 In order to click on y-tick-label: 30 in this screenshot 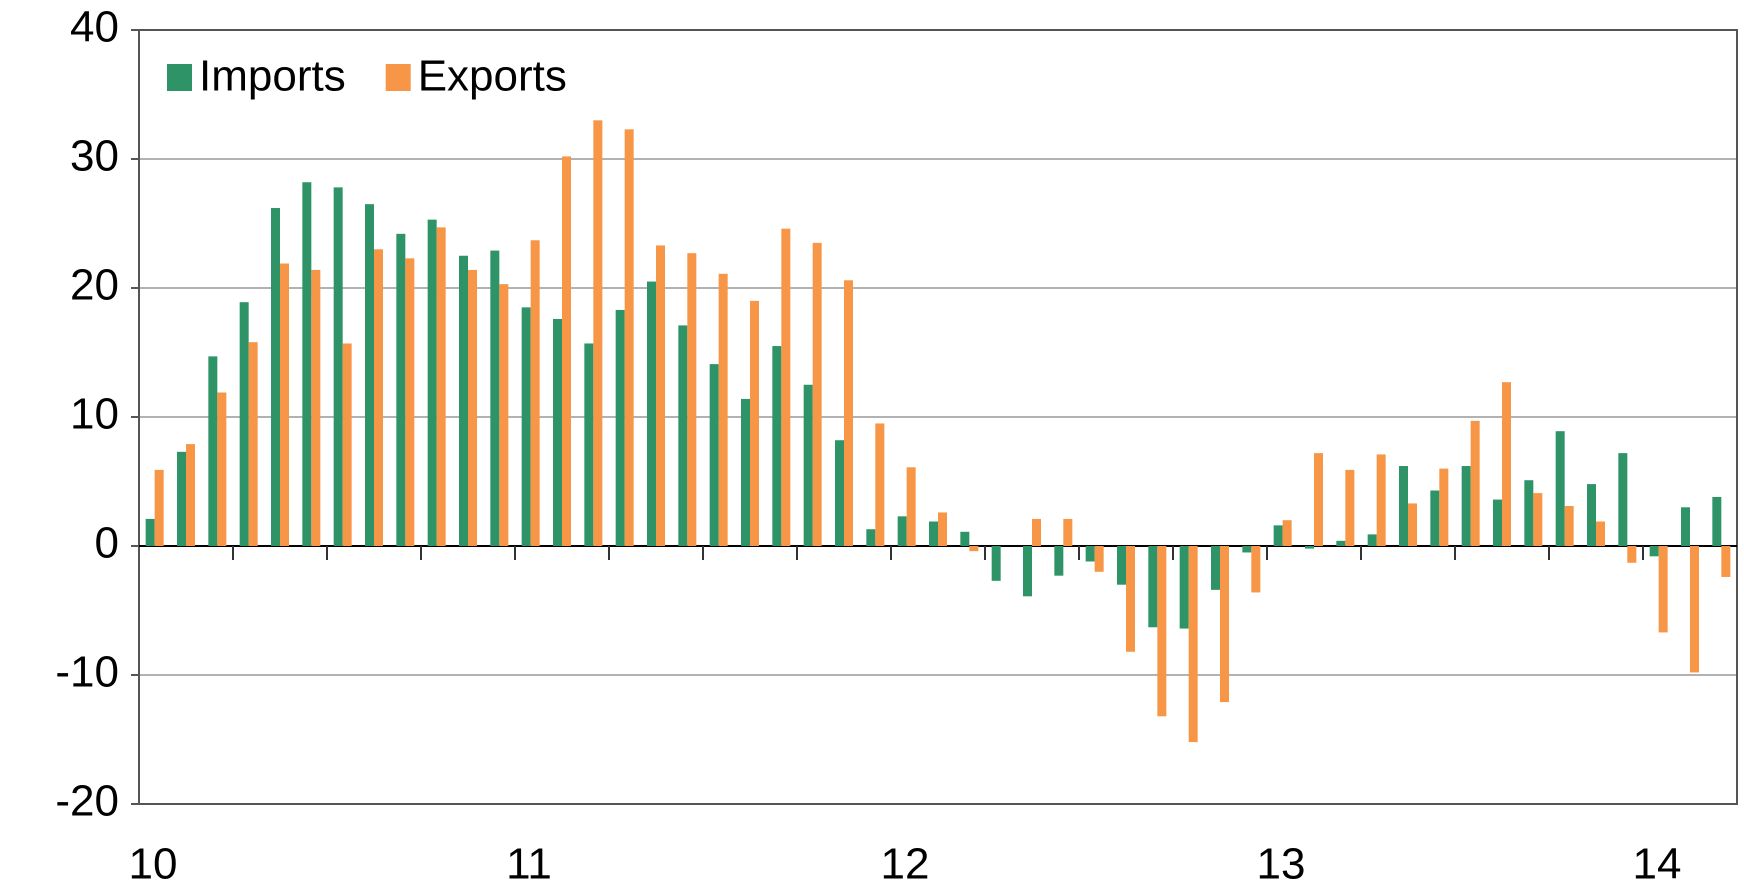, I will do `click(94, 156)`.